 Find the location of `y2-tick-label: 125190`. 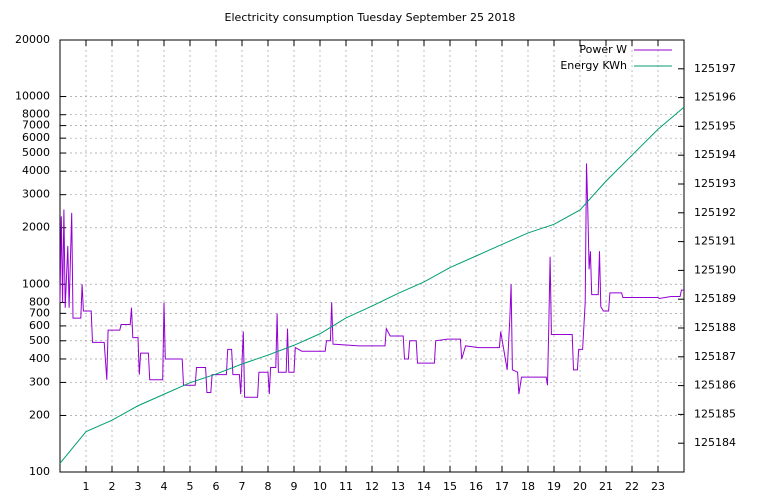

y2-tick-label: 125190 is located at coordinates (715, 269).